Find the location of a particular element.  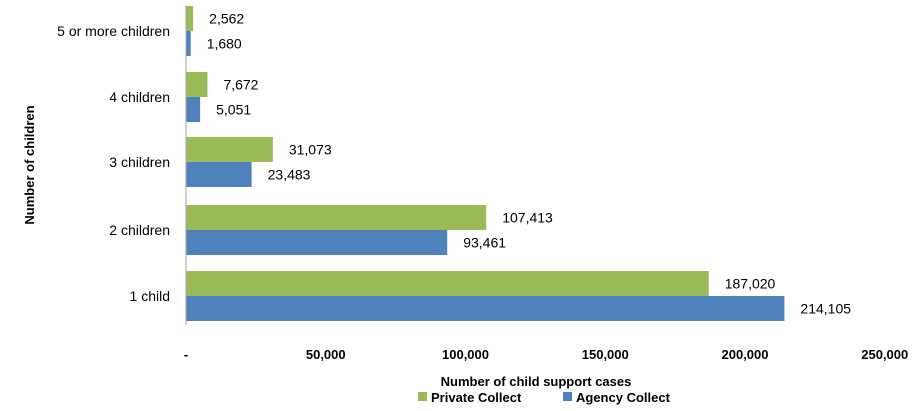

bar-private-2-children is located at coordinates (336, 217).